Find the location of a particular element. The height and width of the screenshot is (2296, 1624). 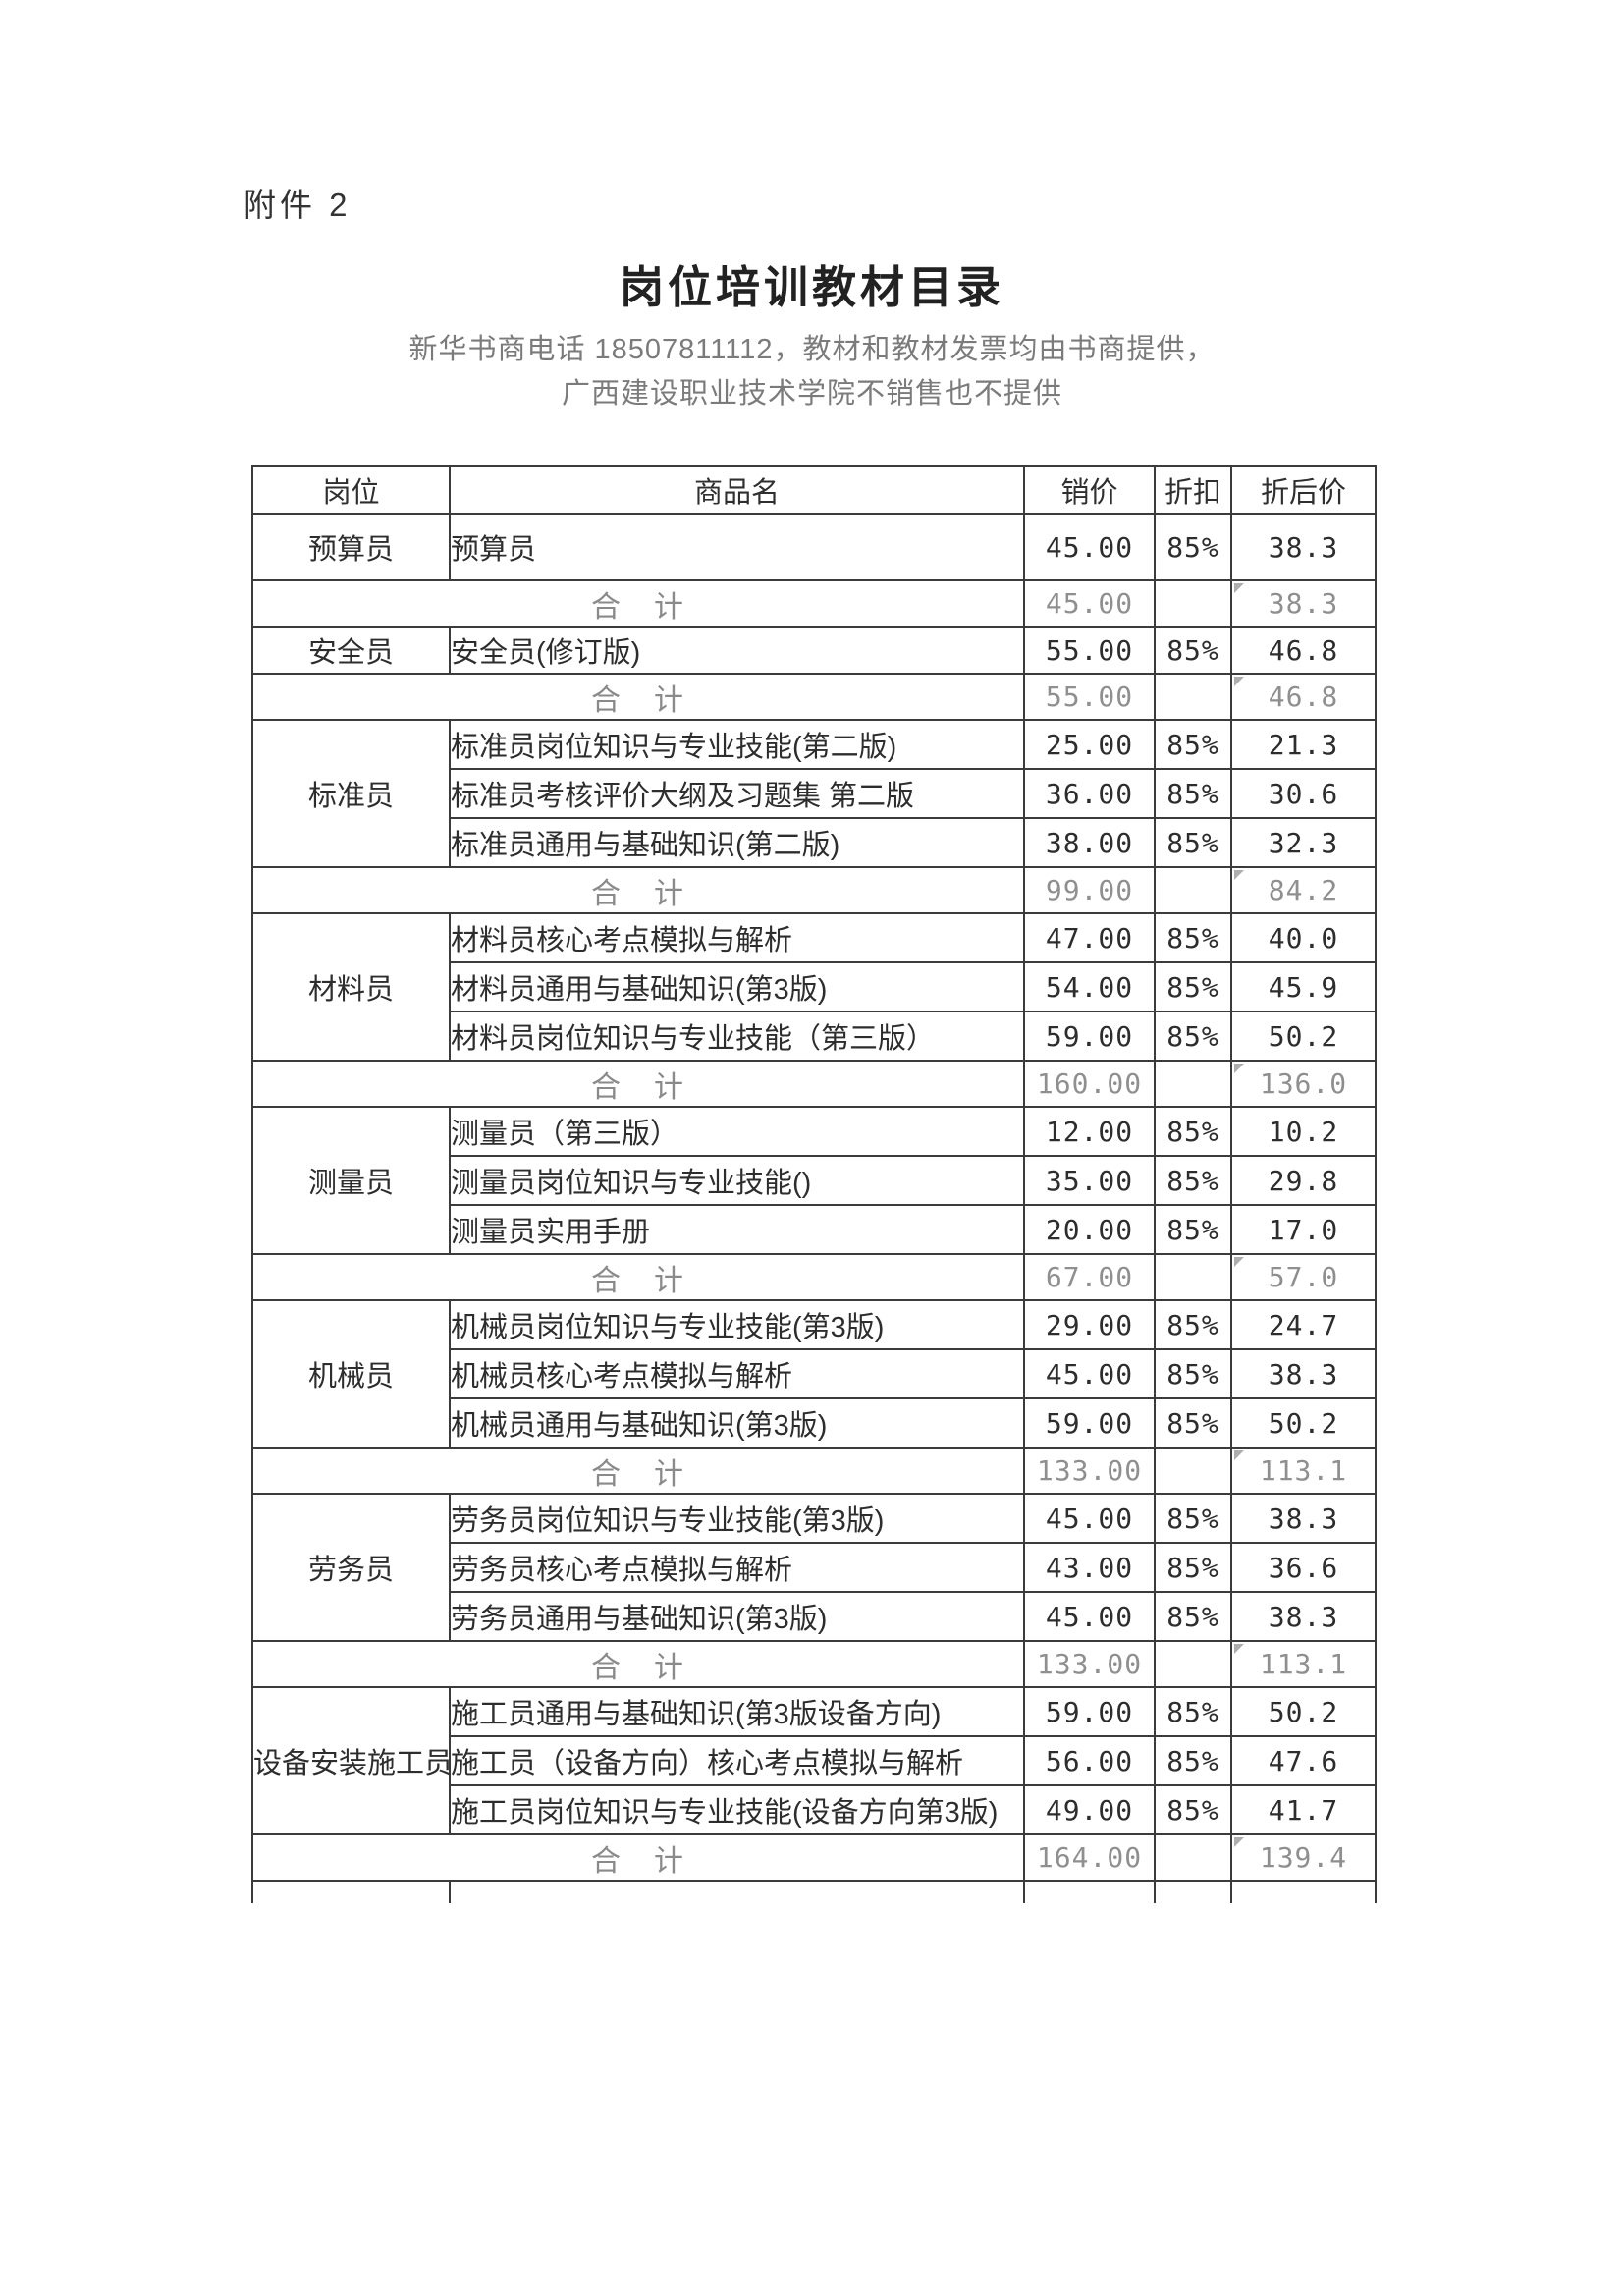

price-cell: 36.00 is located at coordinates (1089, 793).